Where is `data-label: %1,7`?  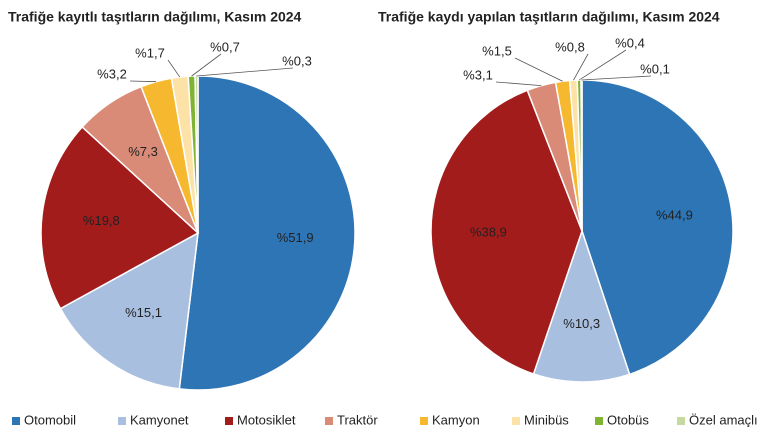 data-label: %1,7 is located at coordinates (150, 52).